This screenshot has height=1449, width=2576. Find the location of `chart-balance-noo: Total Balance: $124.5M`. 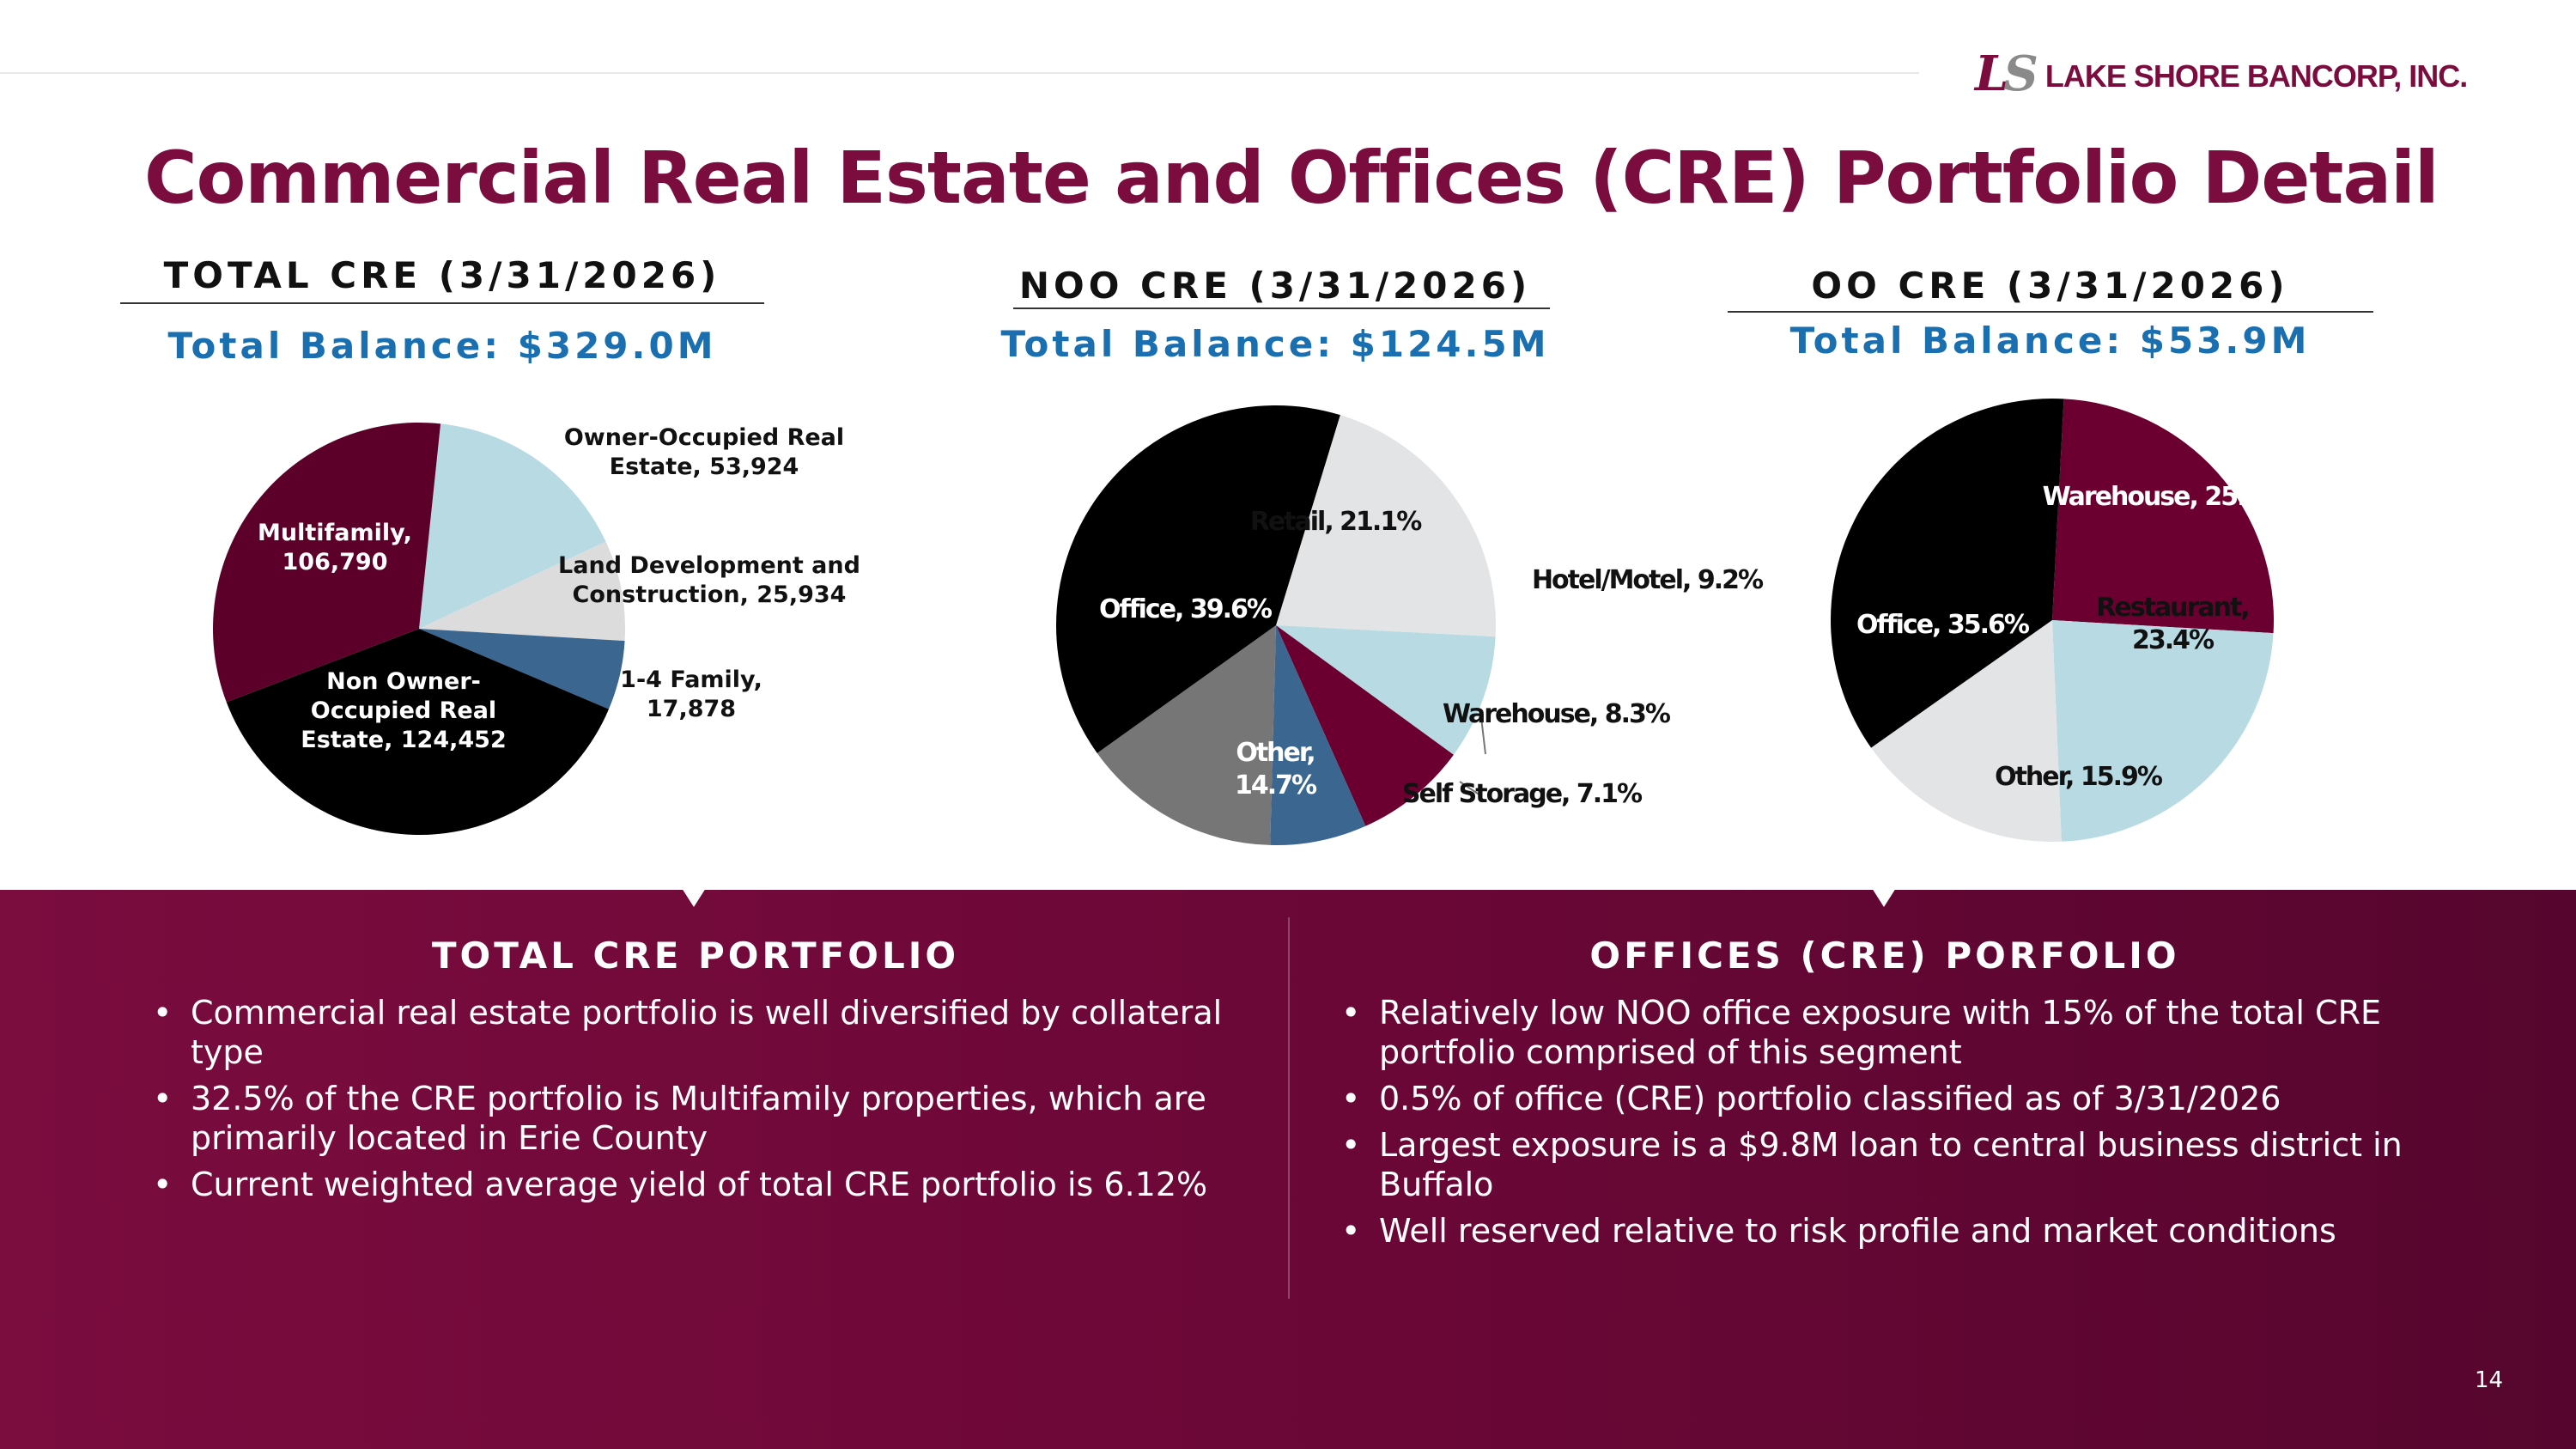

chart-balance-noo: Total Balance: $124.5M is located at coordinates (1275, 344).